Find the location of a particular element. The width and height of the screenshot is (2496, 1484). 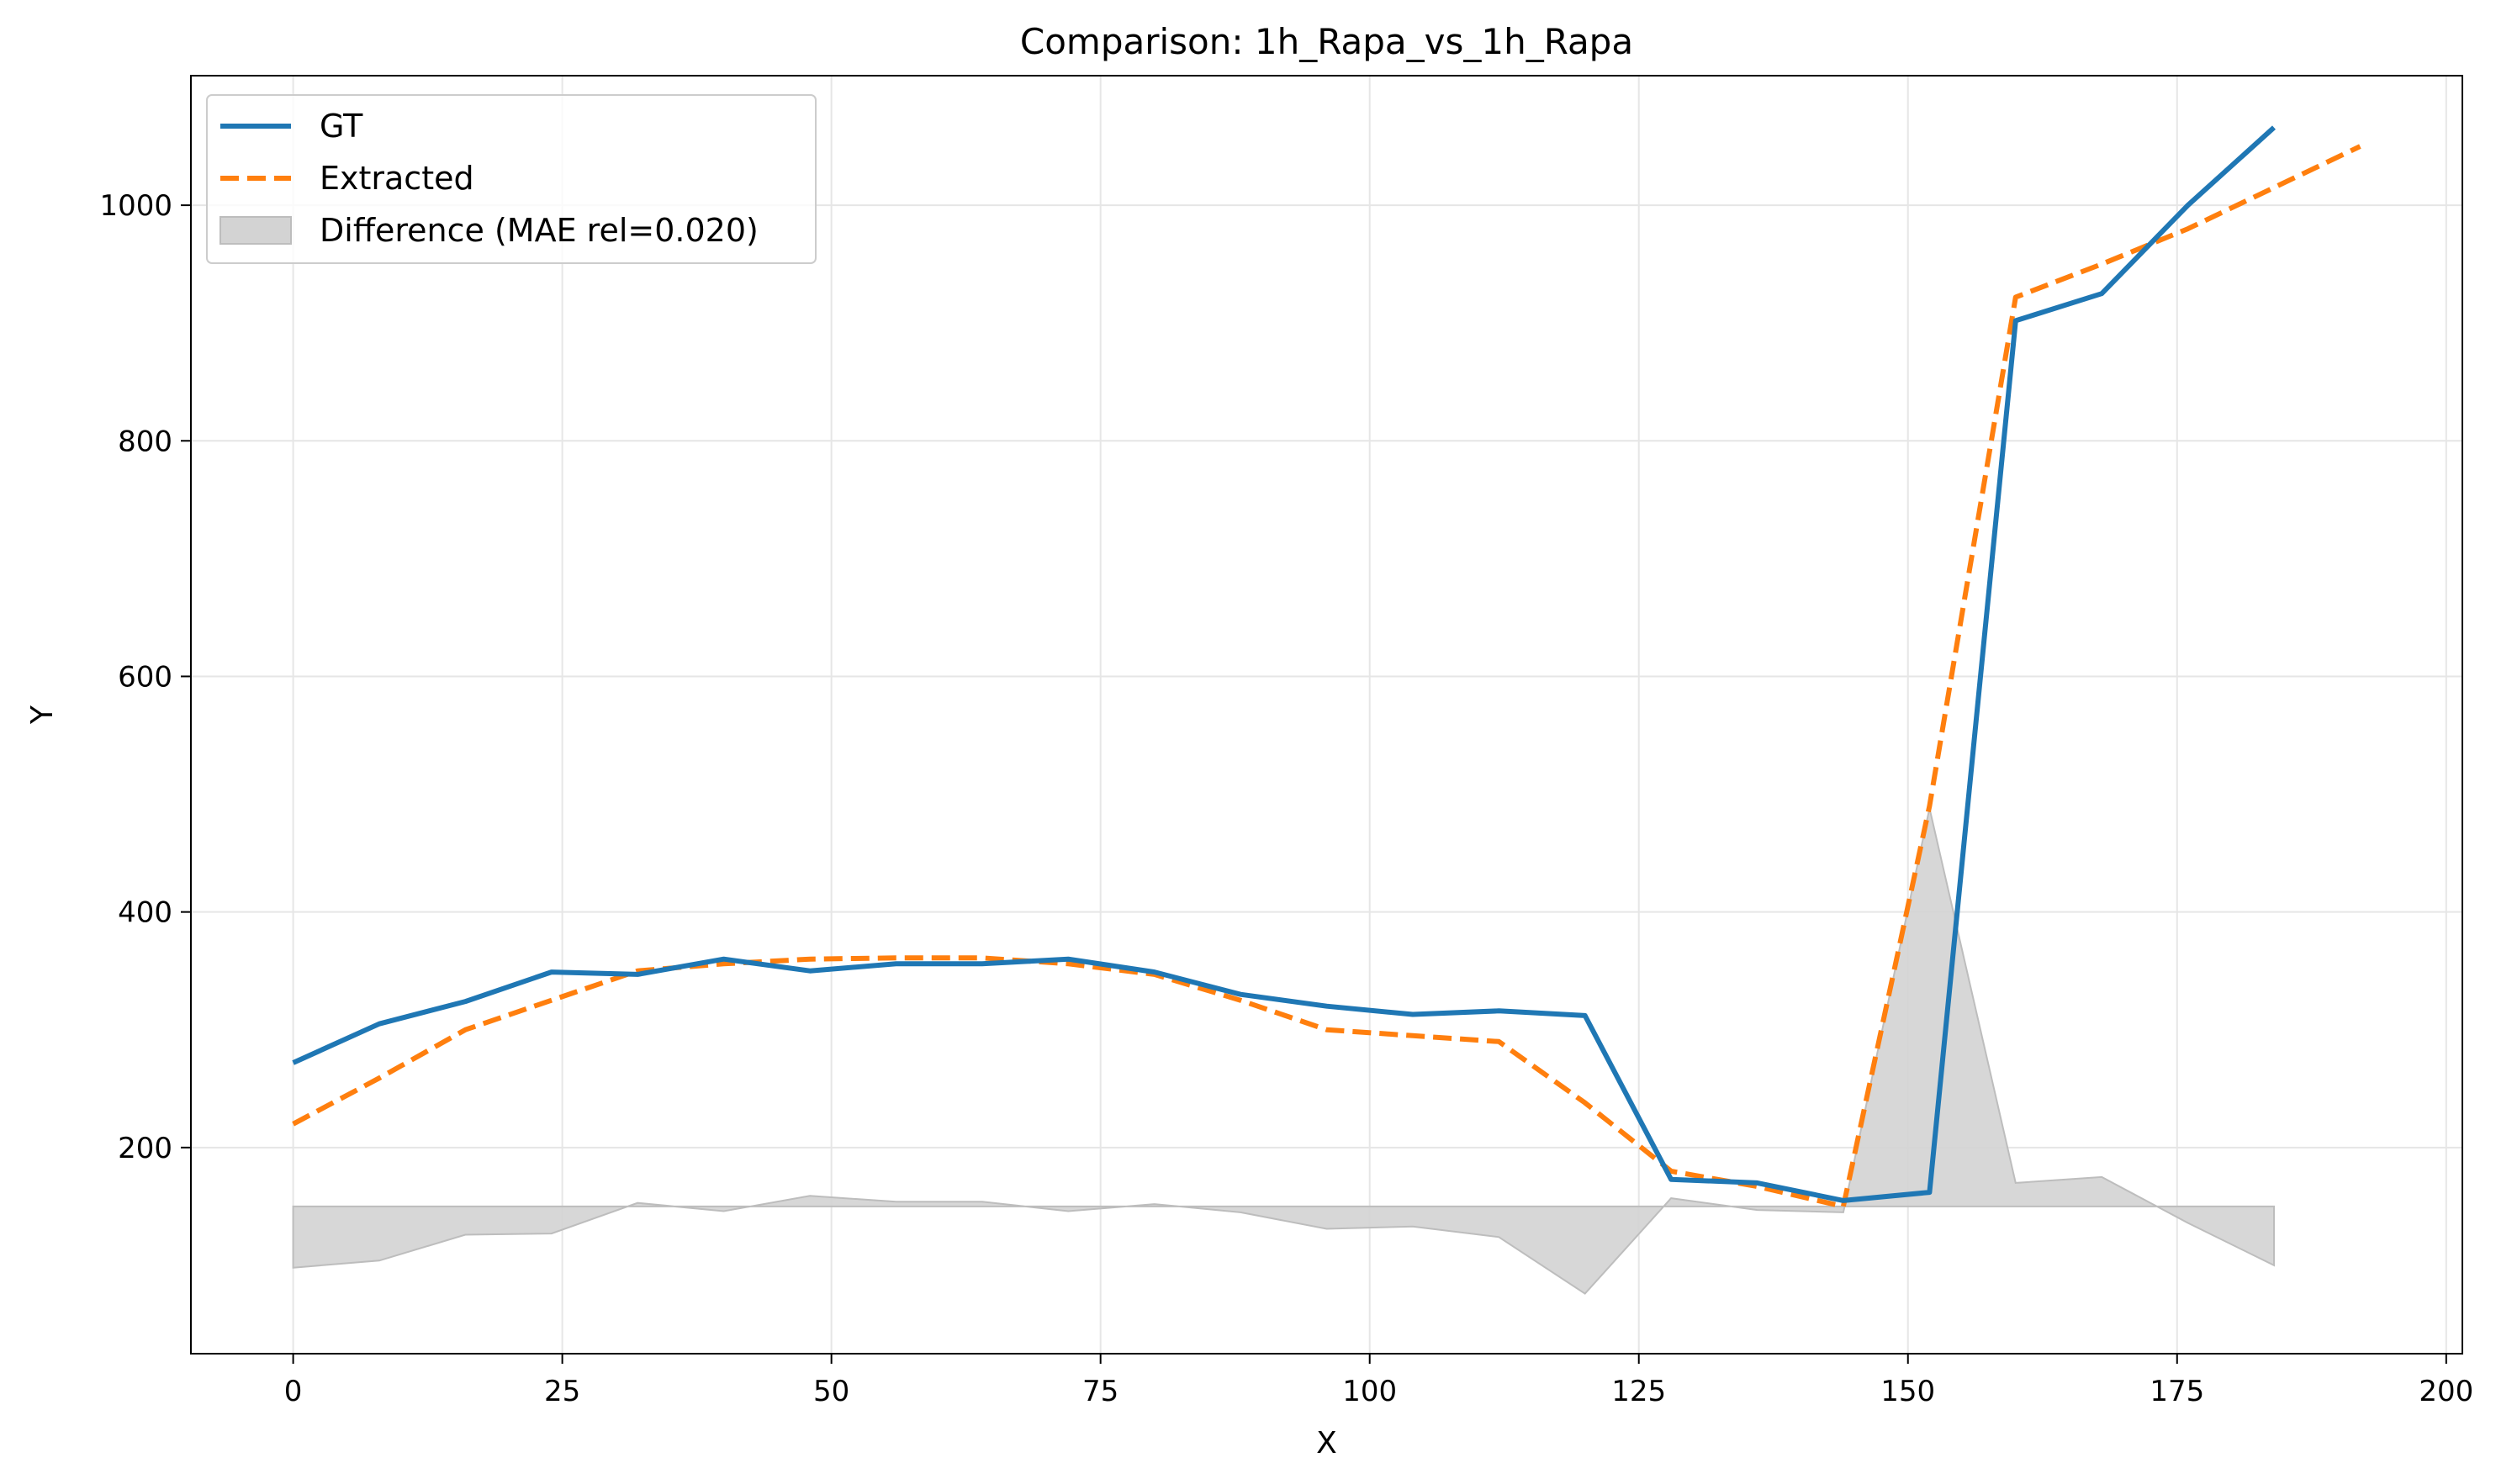

y-tick-label: 1000 is located at coordinates (135, 206).